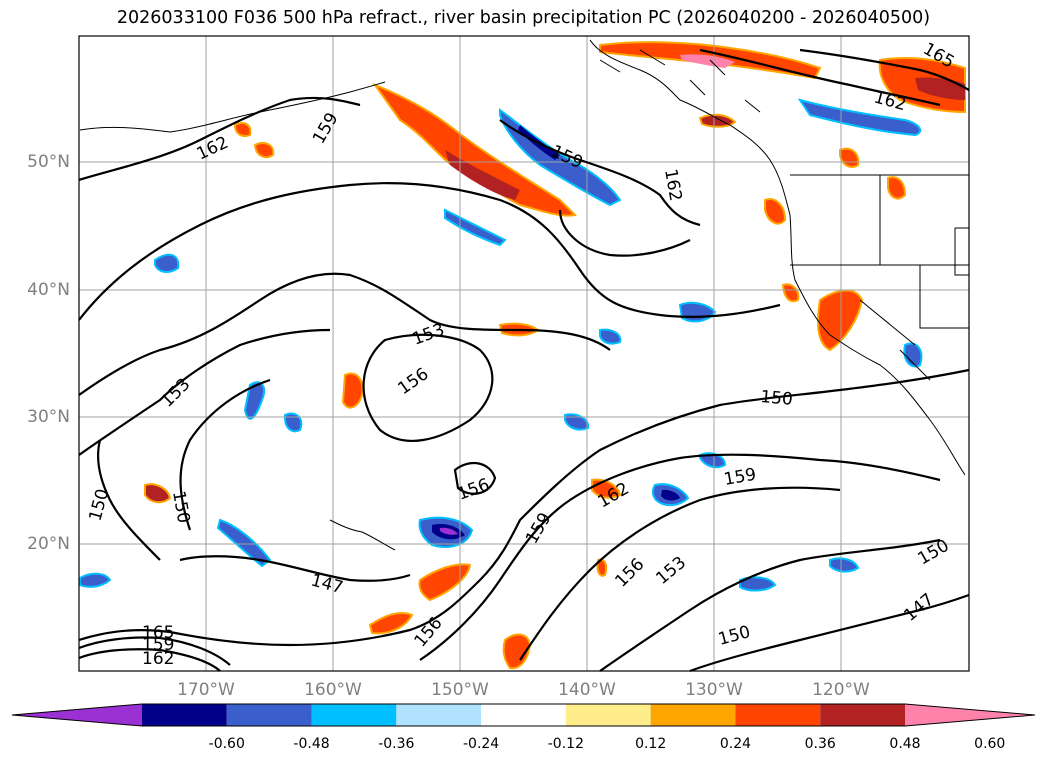  Describe the element at coordinates (905, 744) in the screenshot. I see `colorbar-tick-label: 0.48` at that location.